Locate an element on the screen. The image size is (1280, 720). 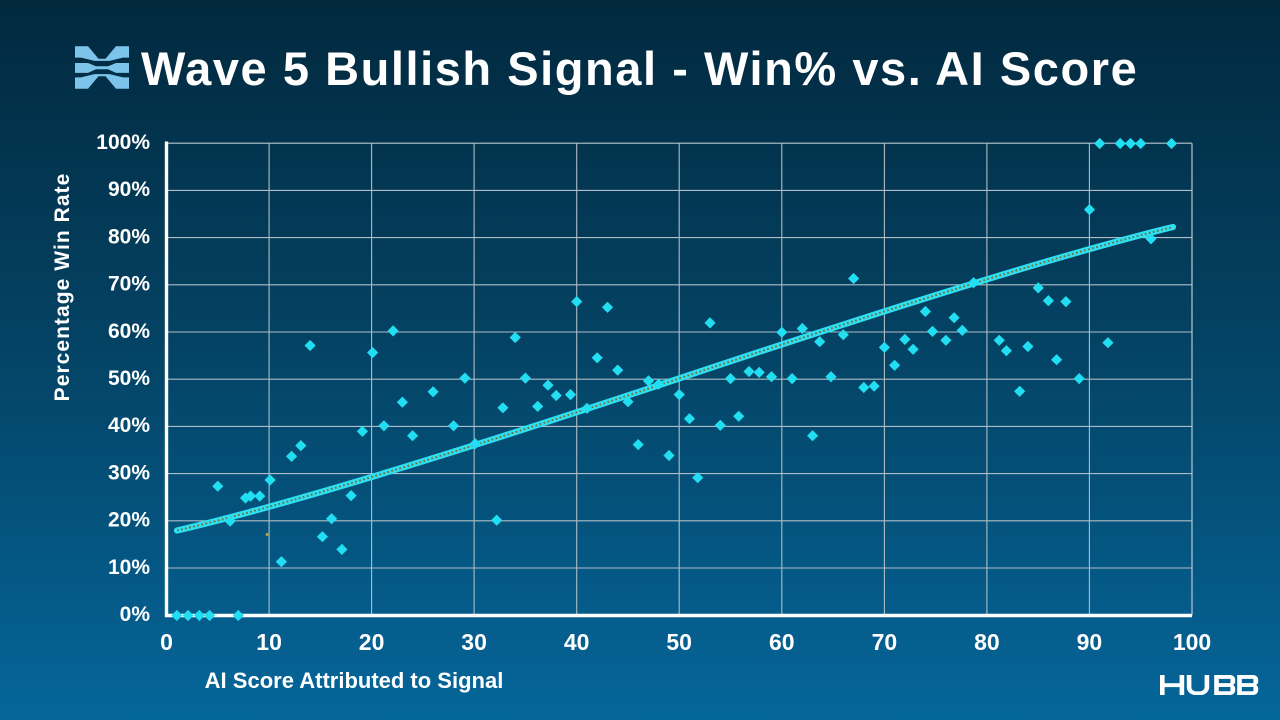
svg-text: 90% is located at coordinates (129, 189).